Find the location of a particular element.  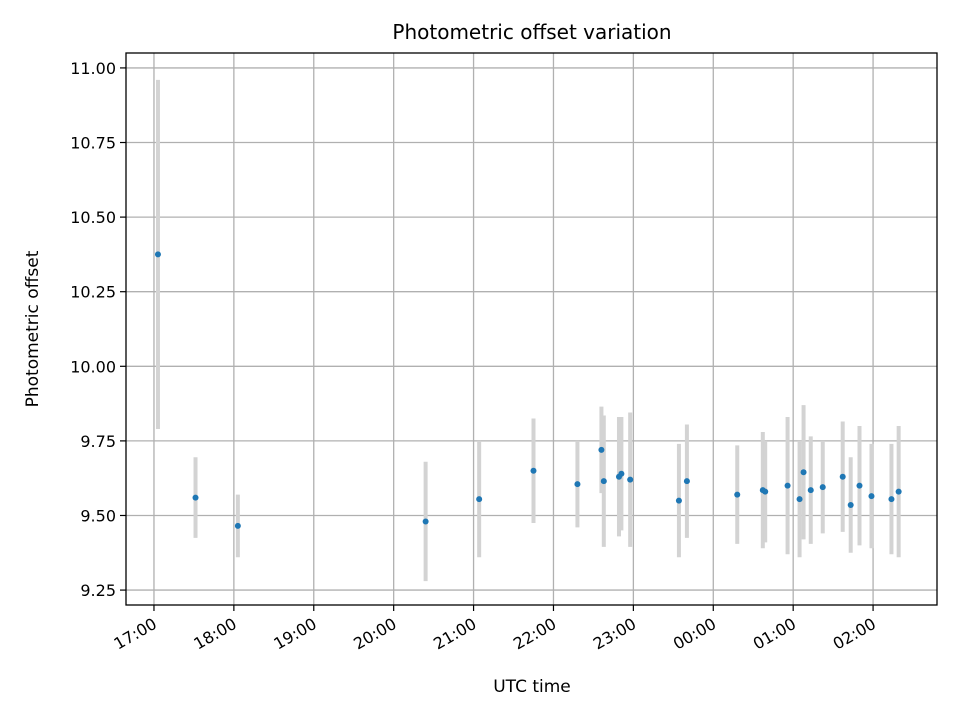

y-tick-label: 11.00 is located at coordinates (93, 68).